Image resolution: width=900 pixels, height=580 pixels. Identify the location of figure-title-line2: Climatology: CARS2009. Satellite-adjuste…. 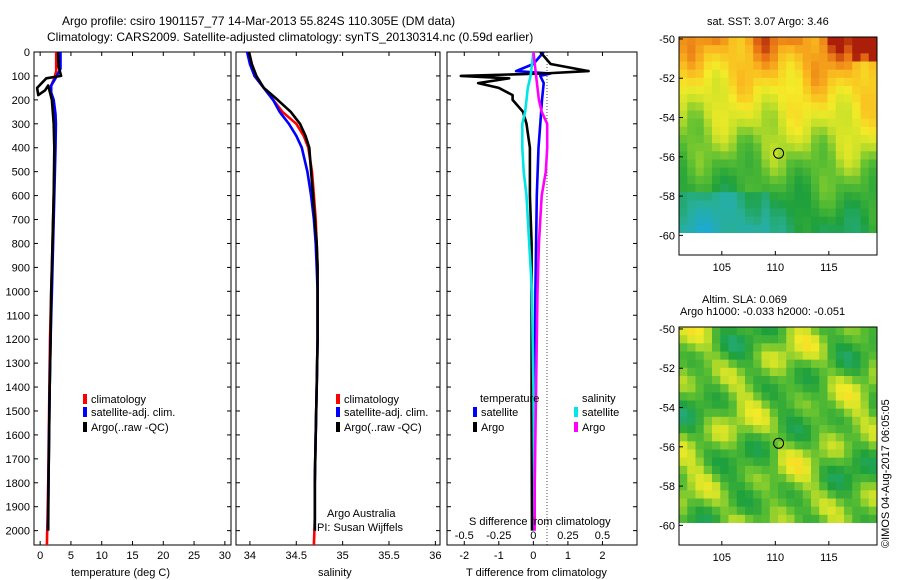
(290, 37).